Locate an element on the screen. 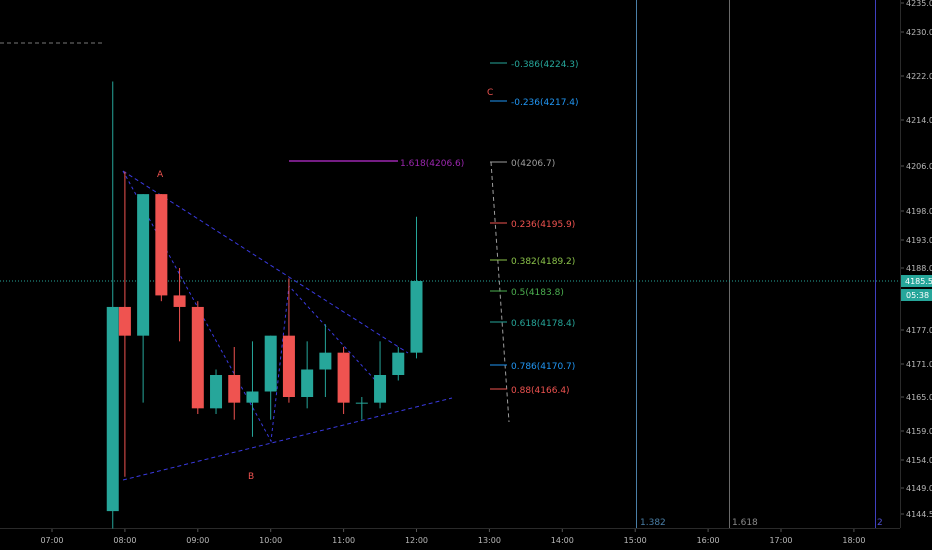 The height and width of the screenshot is (550, 932). price-tick-label: 4193.0 is located at coordinates (919, 240).